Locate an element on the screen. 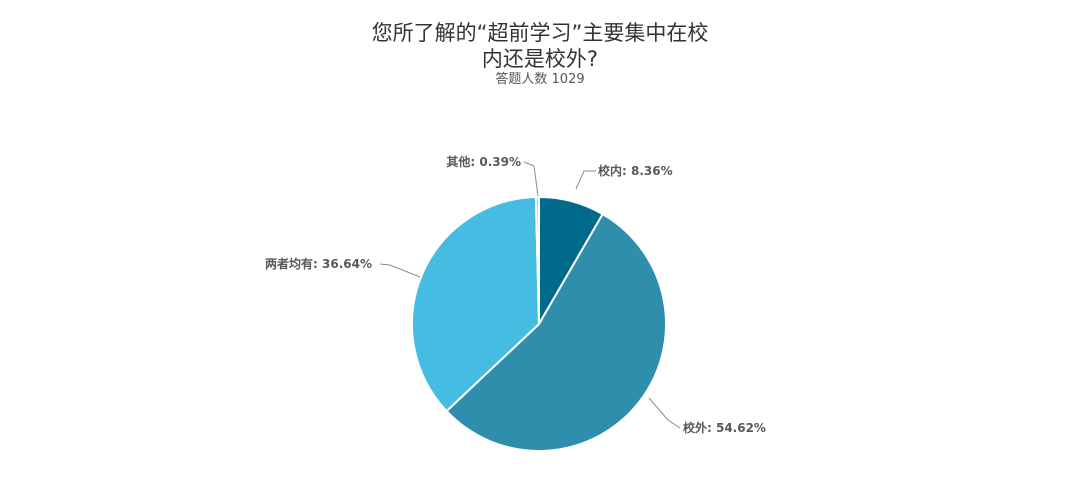 The height and width of the screenshot is (483, 1080). chart-title-line-2: 内还是校外? is located at coordinates (540, 59).